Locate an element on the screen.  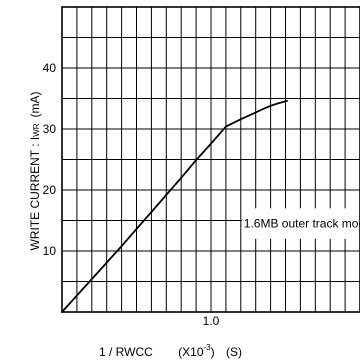
y-axis-title: WRITE CURRENT : IWR (mA) is located at coordinates (35, 170).